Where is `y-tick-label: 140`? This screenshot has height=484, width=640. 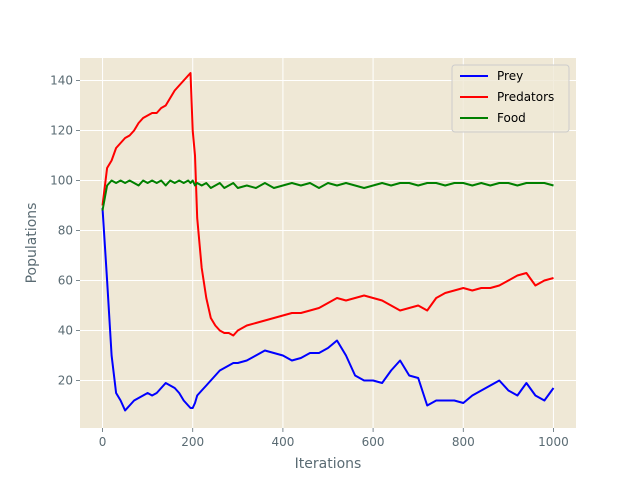
y-tick-label: 140 is located at coordinates (61, 81).